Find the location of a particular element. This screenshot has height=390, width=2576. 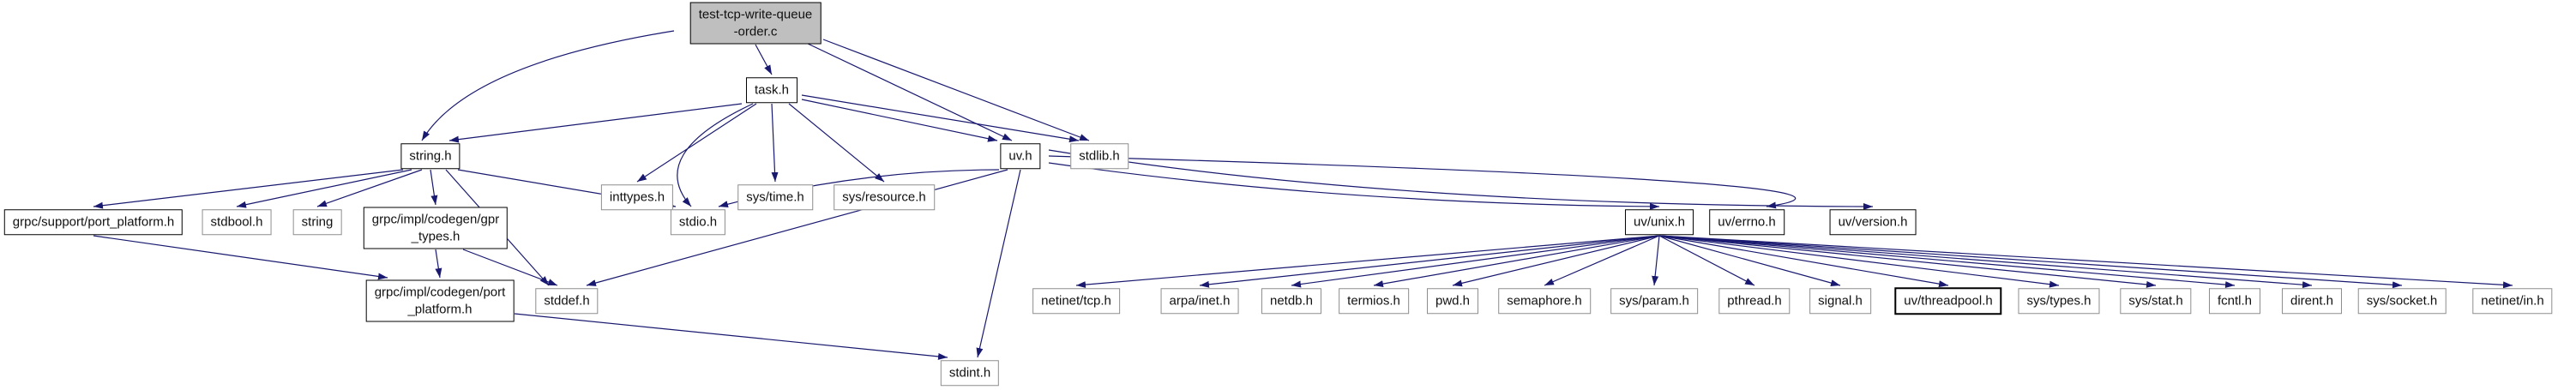

graph-node-pwd: pwd.h is located at coordinates (1452, 301).